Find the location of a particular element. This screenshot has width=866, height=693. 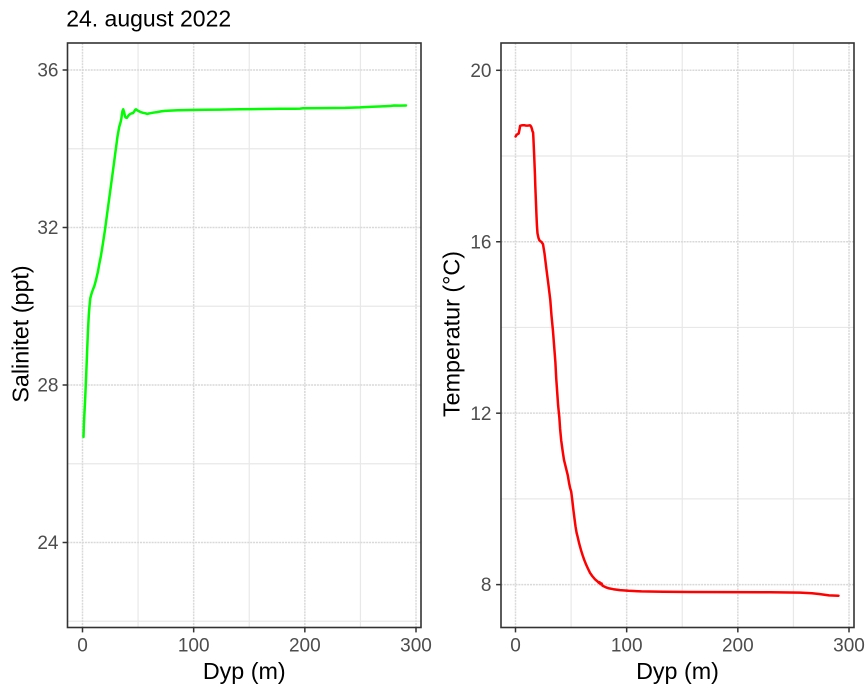

svg-text: 20 is located at coordinates (480, 71).